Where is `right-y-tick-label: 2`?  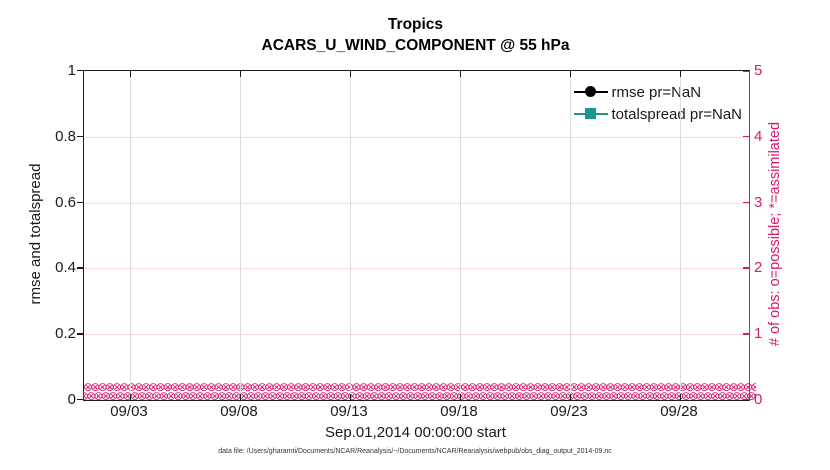
right-y-tick-label: 2 is located at coordinates (758, 268).